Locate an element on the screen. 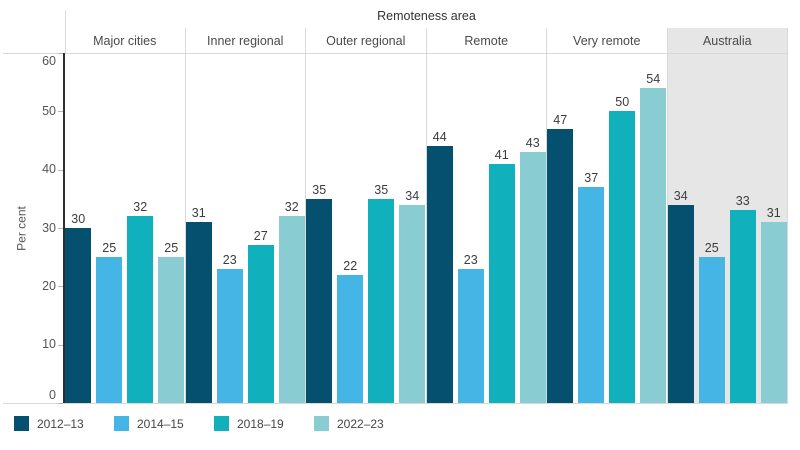  bar-value-label: 22 is located at coordinates (350, 266).